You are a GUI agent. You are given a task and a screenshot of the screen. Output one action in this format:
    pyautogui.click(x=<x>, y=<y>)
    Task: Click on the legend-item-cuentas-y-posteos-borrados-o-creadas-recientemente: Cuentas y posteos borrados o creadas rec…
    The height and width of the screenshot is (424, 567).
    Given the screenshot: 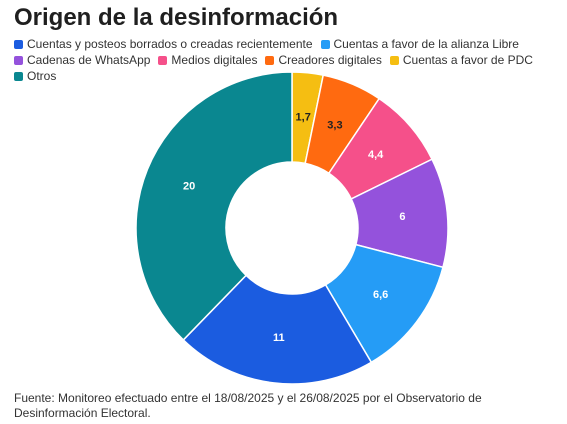 What is the action you would take?
    pyautogui.click(x=163, y=44)
    